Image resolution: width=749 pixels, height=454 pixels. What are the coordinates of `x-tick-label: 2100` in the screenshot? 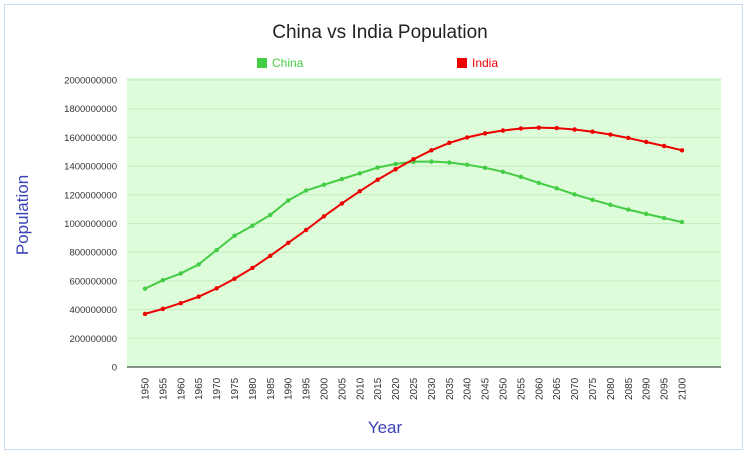 It's located at (683, 388).